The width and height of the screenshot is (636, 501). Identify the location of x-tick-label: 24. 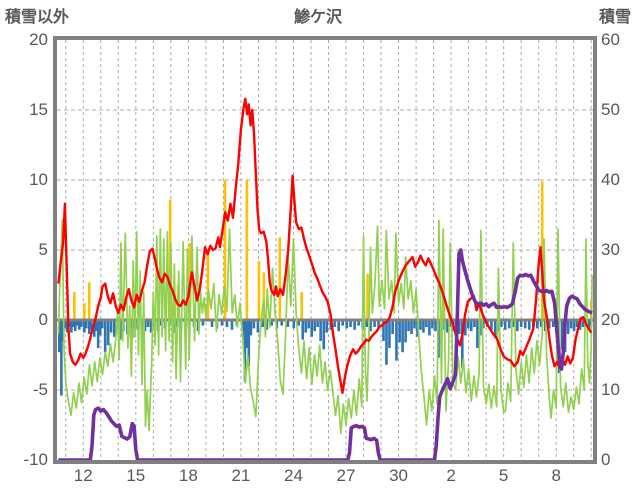
(293, 475).